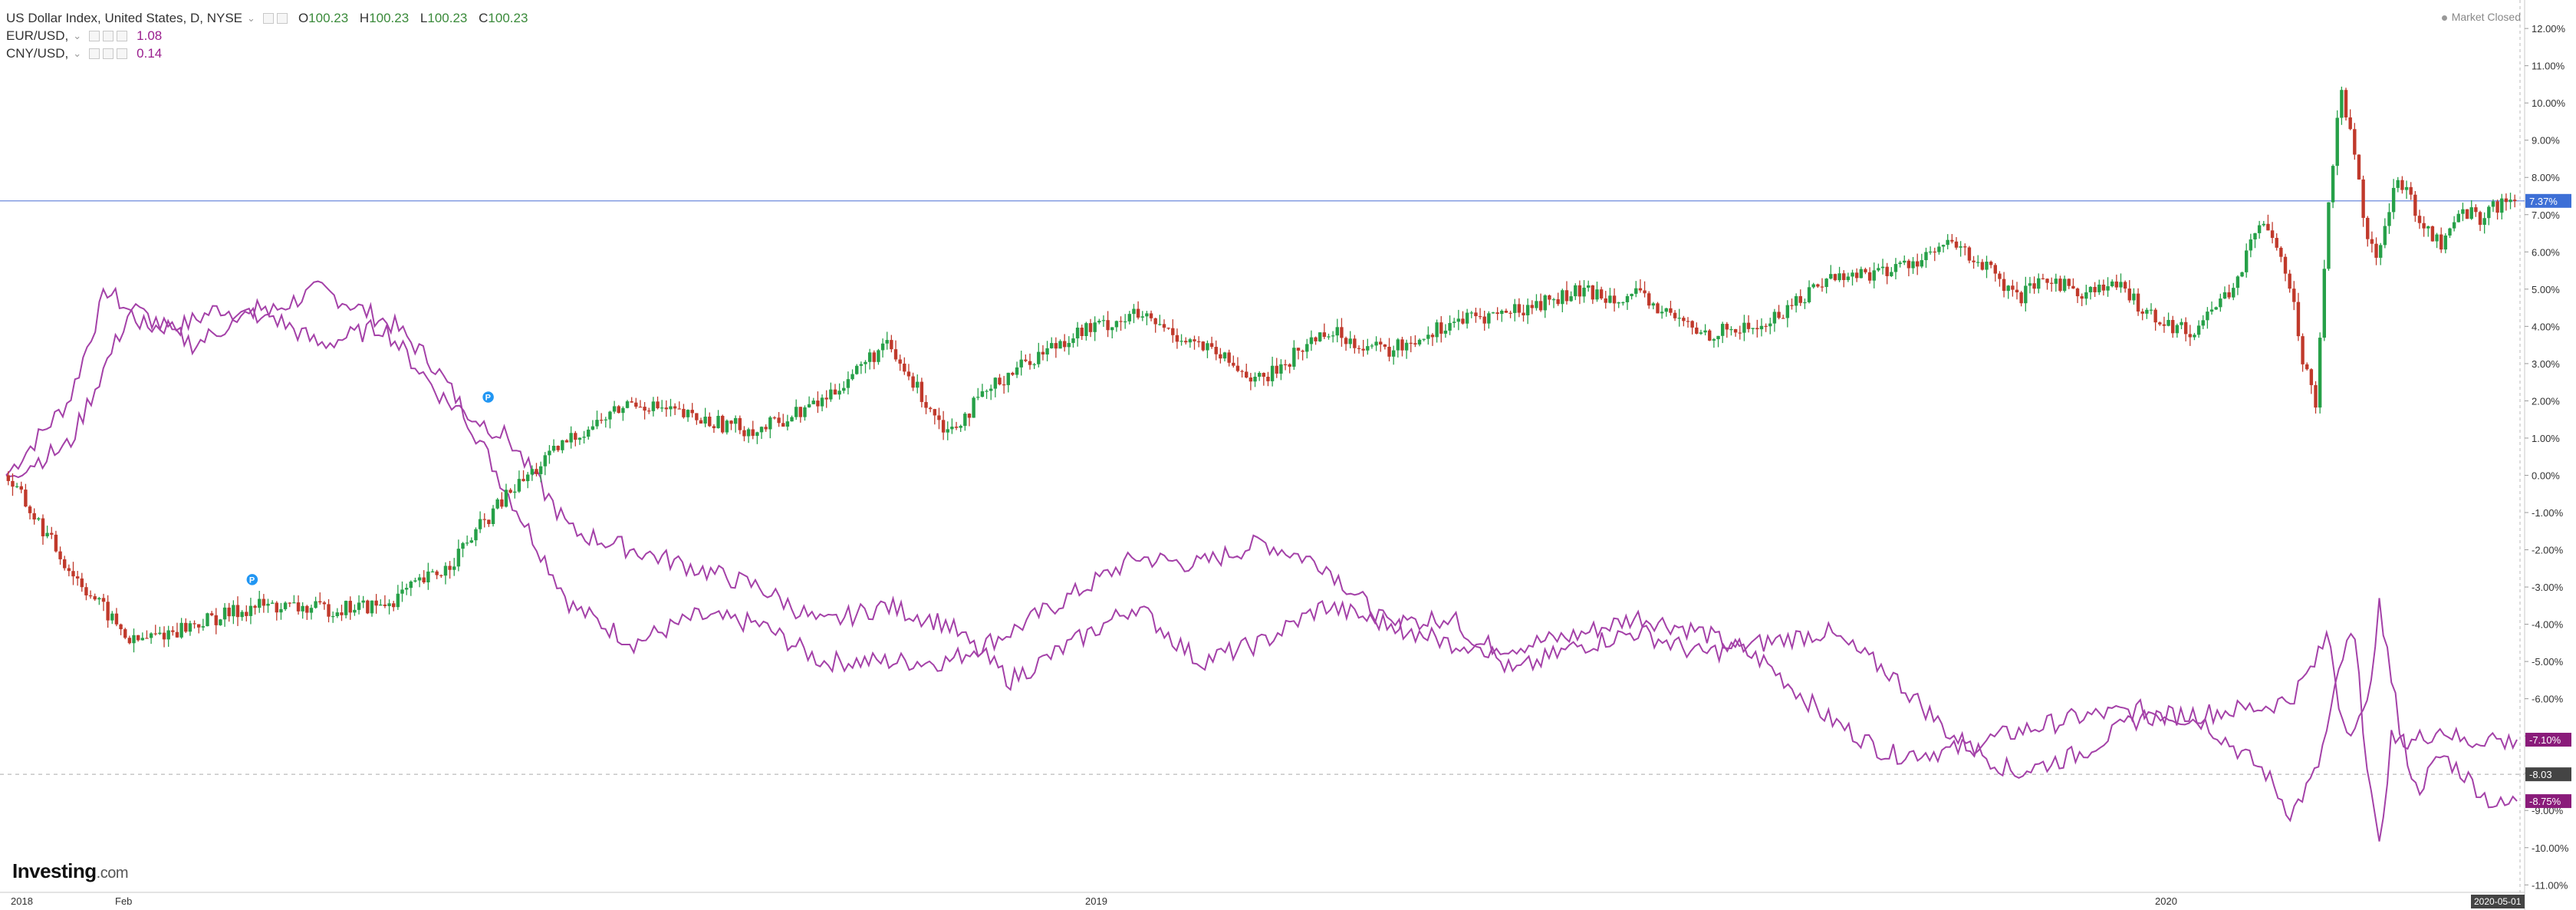 The image size is (2576, 910). Describe the element at coordinates (2548, 699) in the screenshot. I see `y-tick-label: -6.00%` at that location.